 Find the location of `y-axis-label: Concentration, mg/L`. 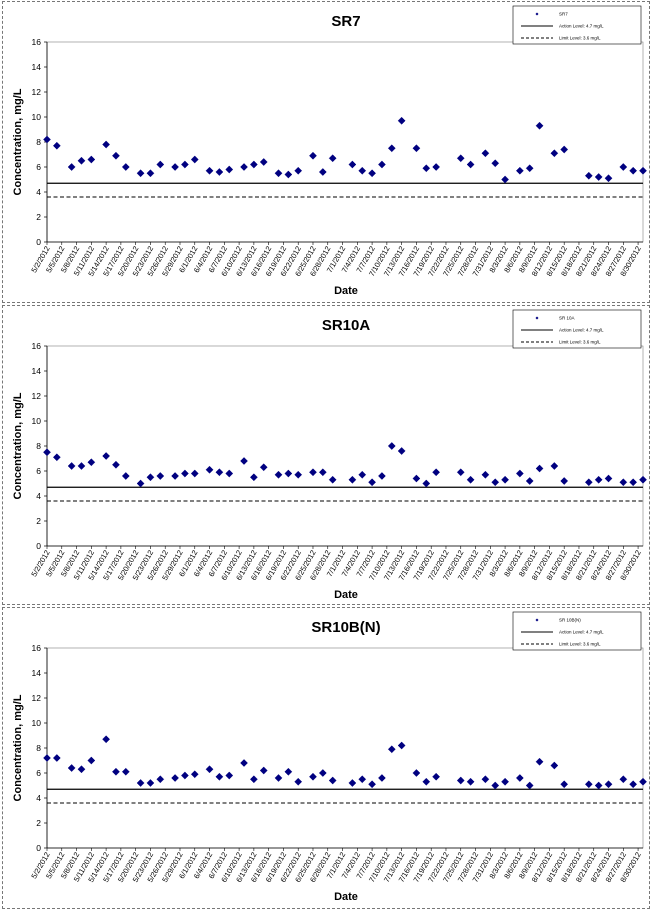

y-axis-label: Concentration, mg/L is located at coordinates (18, 445).